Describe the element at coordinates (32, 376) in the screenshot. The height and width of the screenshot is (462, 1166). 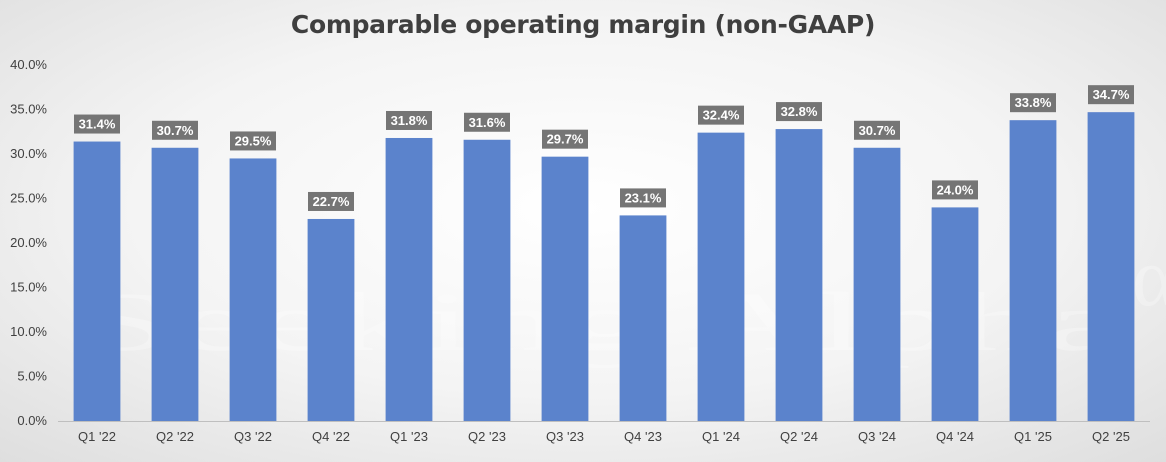
I see `y-tick-label: 5.0%` at that location.